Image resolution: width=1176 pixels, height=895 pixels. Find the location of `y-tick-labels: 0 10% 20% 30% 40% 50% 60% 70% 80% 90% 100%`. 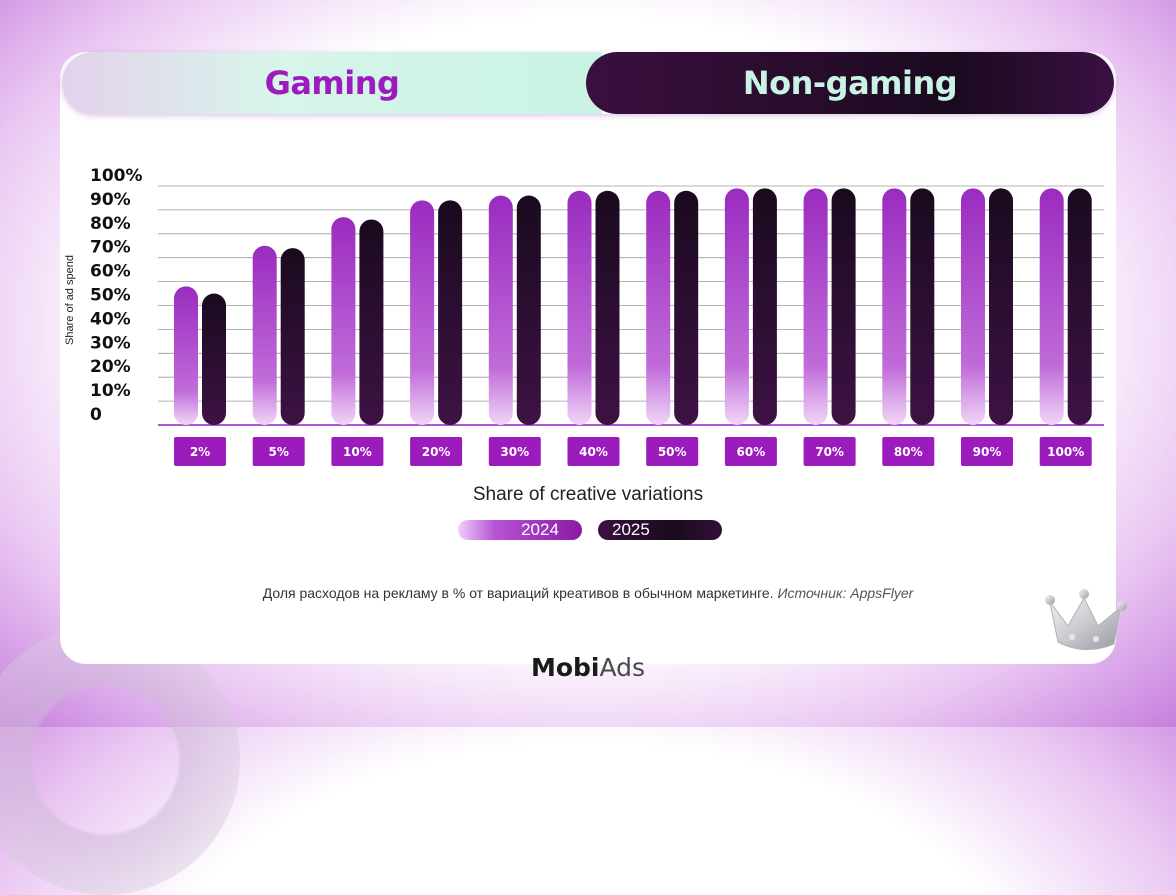

y-tick-labels: 0 10% 20% 30% 40% 50% 60% 70% 80% 90% 100% is located at coordinates (116, 295).